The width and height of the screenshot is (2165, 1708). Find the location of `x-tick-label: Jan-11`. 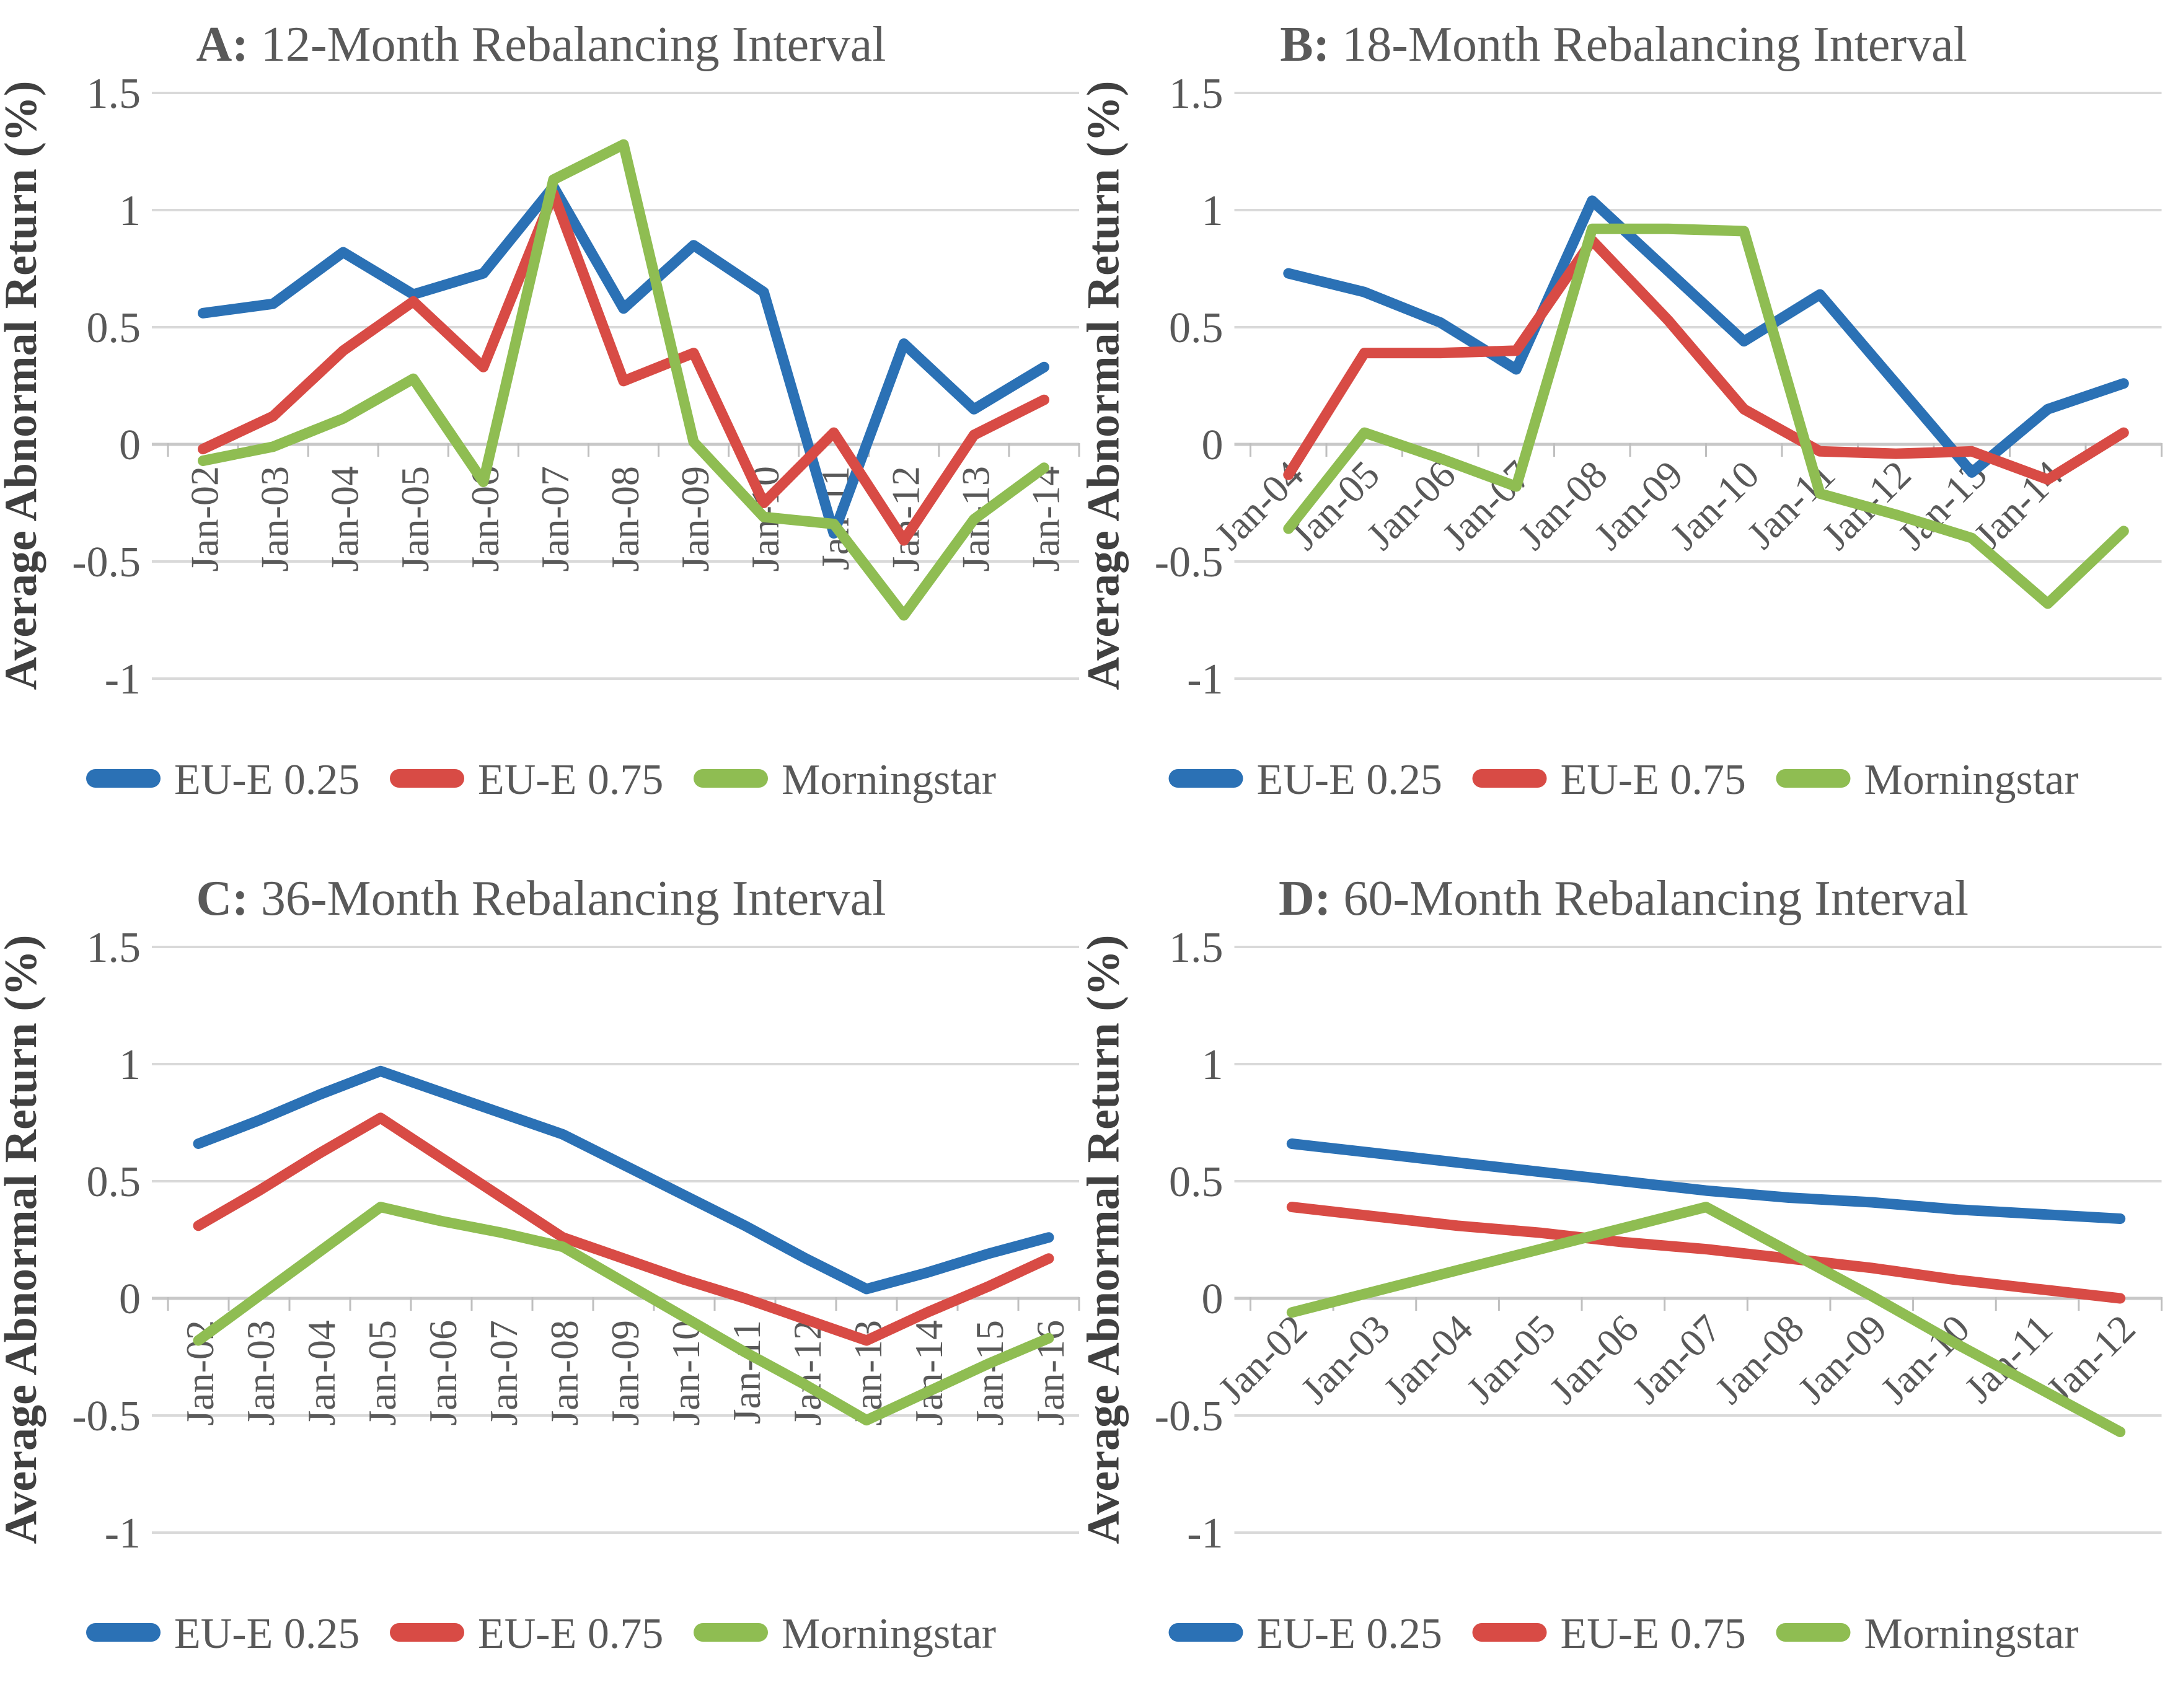

x-tick-label: Jan-11 is located at coordinates (747, 1372).